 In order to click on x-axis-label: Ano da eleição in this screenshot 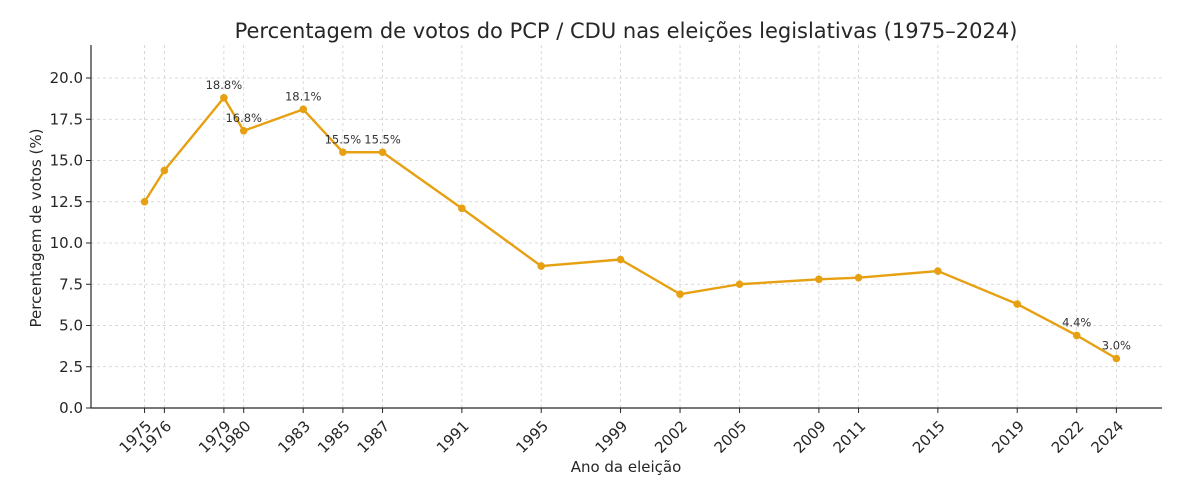, I will do `click(626, 467)`.